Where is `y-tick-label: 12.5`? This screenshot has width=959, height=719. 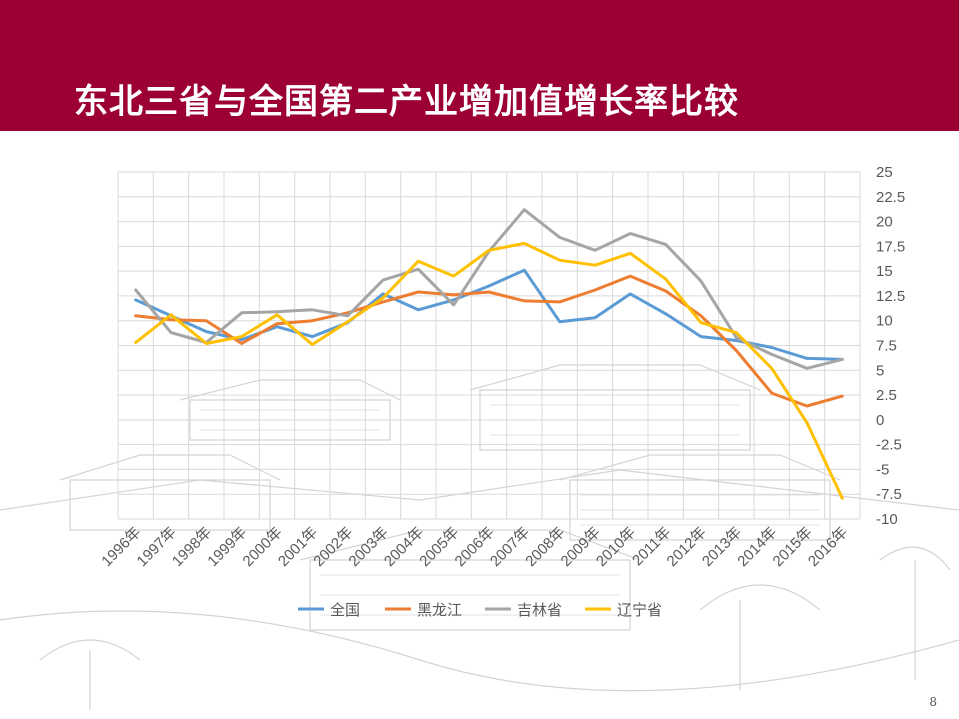 y-tick-label: 12.5 is located at coordinates (890, 296).